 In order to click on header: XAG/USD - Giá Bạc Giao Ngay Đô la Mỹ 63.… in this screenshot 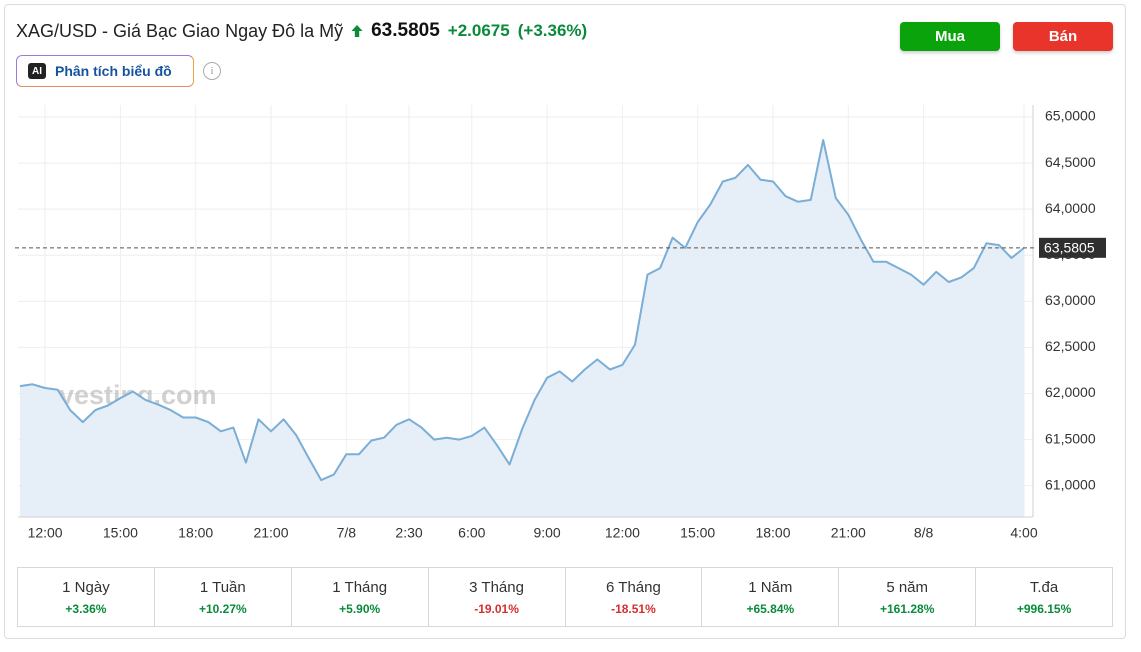, I will do `click(301, 31)`.